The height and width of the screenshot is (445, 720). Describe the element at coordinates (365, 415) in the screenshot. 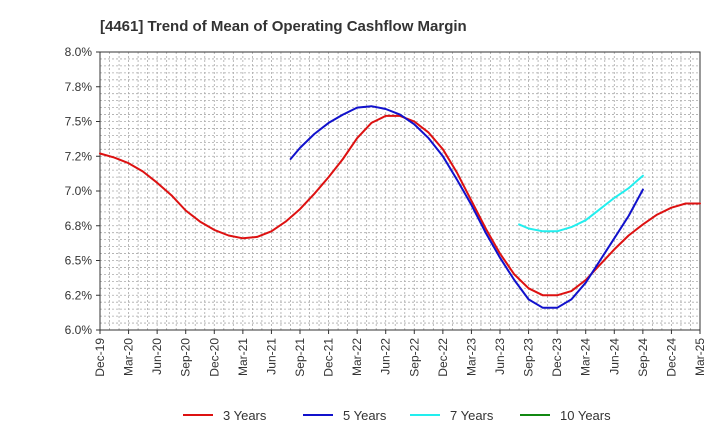

I see `legend-label: 5 Years` at that location.